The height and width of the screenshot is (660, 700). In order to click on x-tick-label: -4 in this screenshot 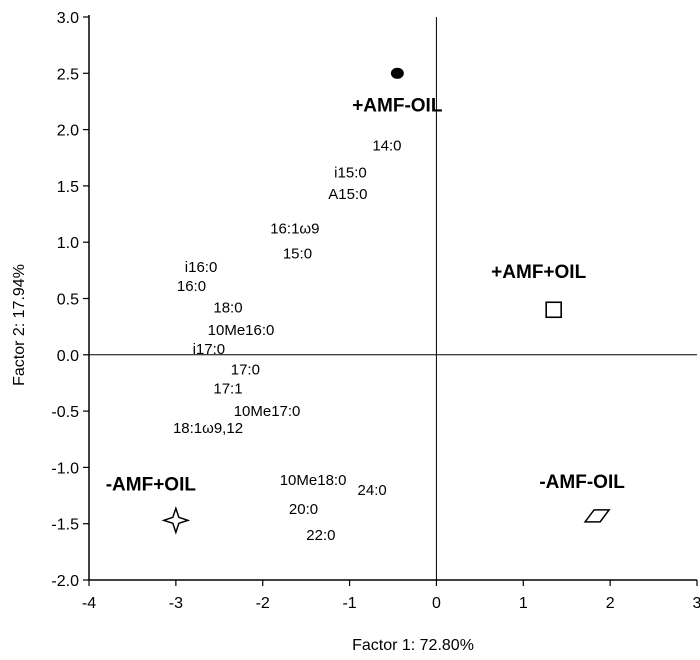, I will do `click(89, 603)`.